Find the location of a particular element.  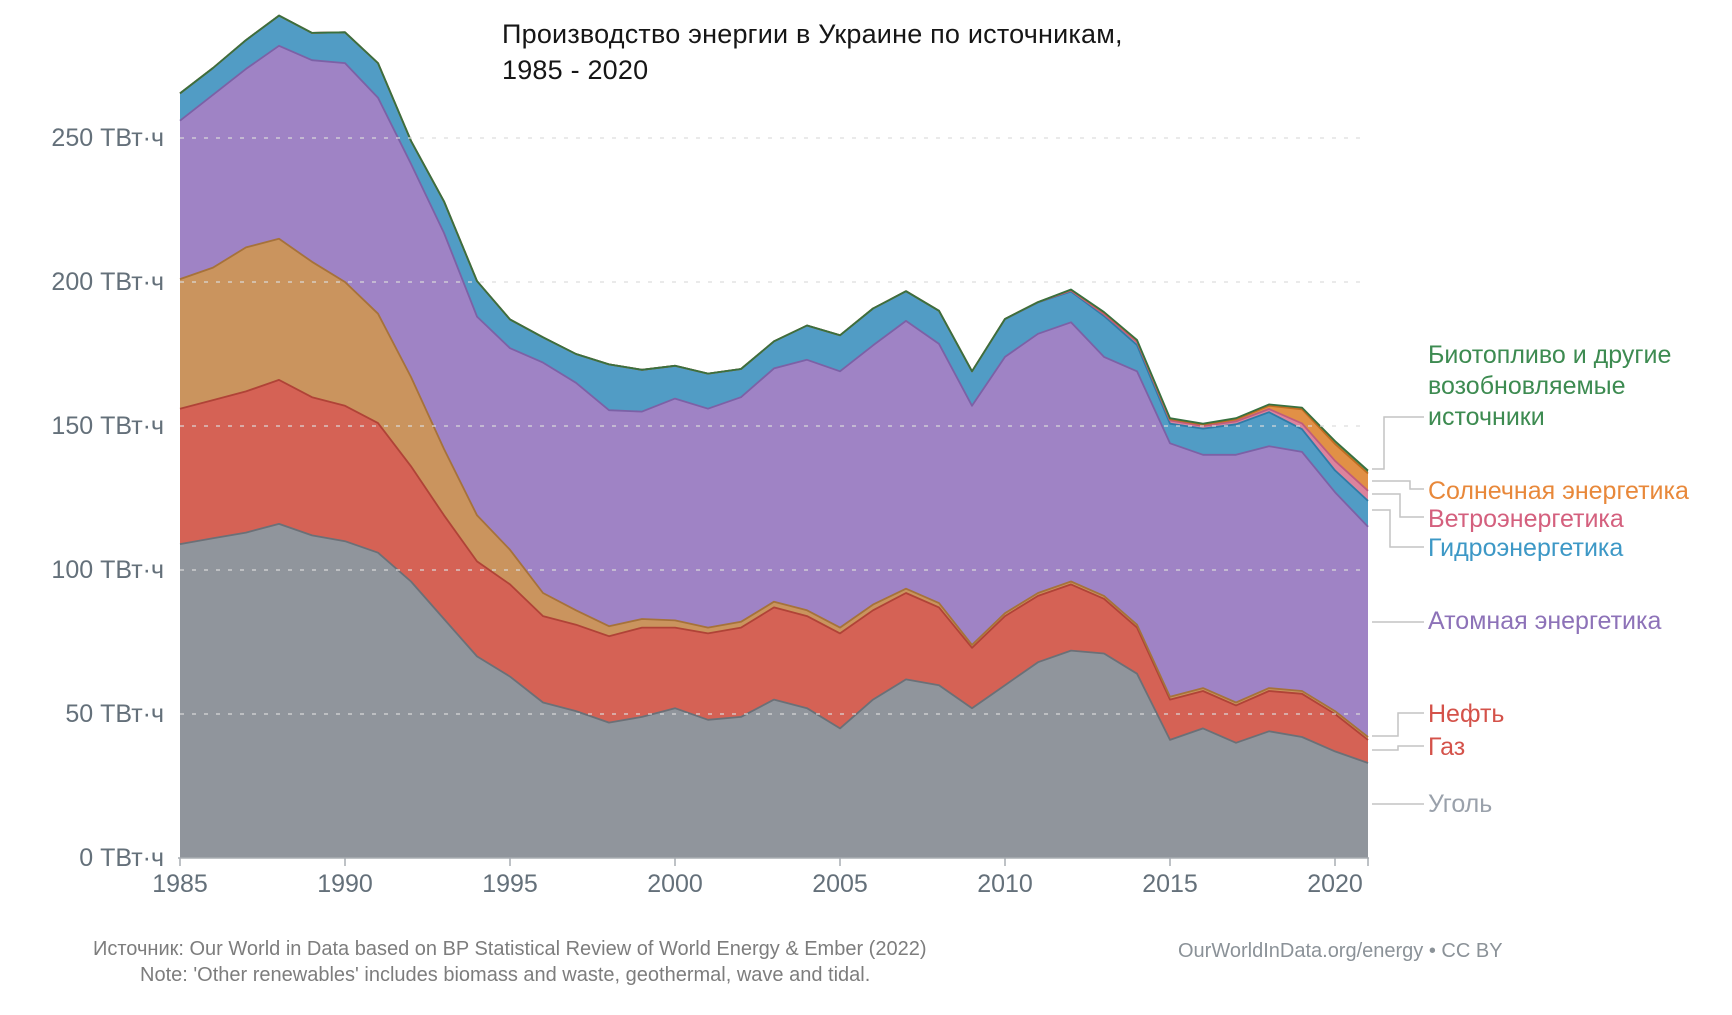

y-tick-label: 150 ТВт·ч is located at coordinates (107, 426).